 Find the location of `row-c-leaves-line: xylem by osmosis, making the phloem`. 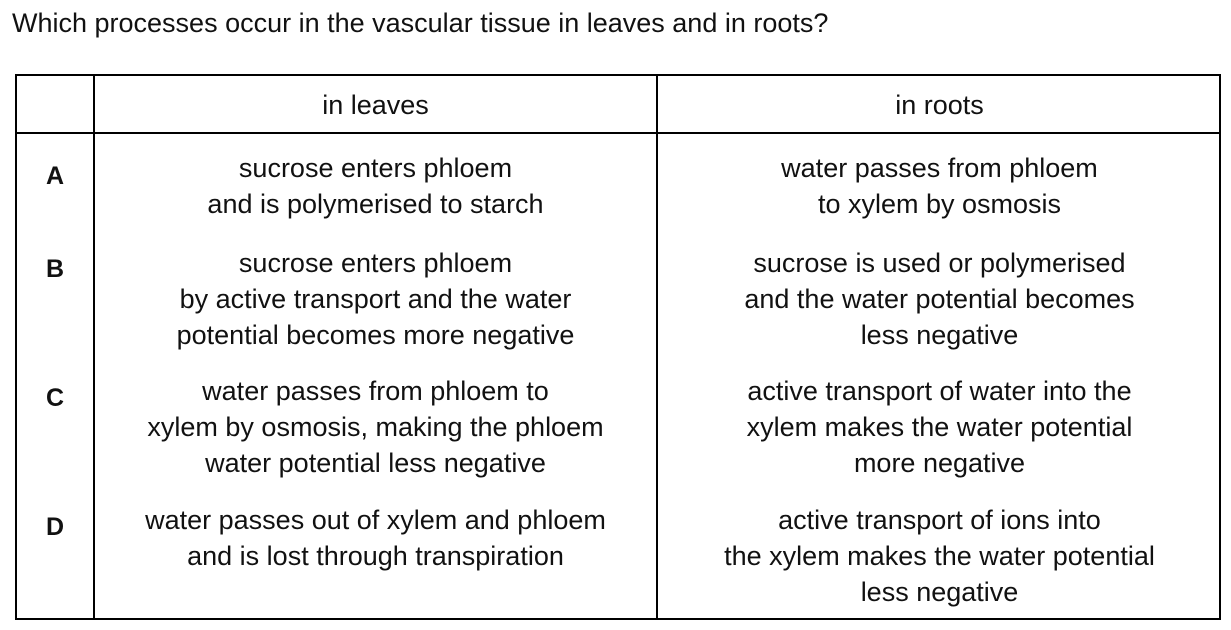

row-c-leaves-line: xylem by osmosis, making the phloem is located at coordinates (375, 427).